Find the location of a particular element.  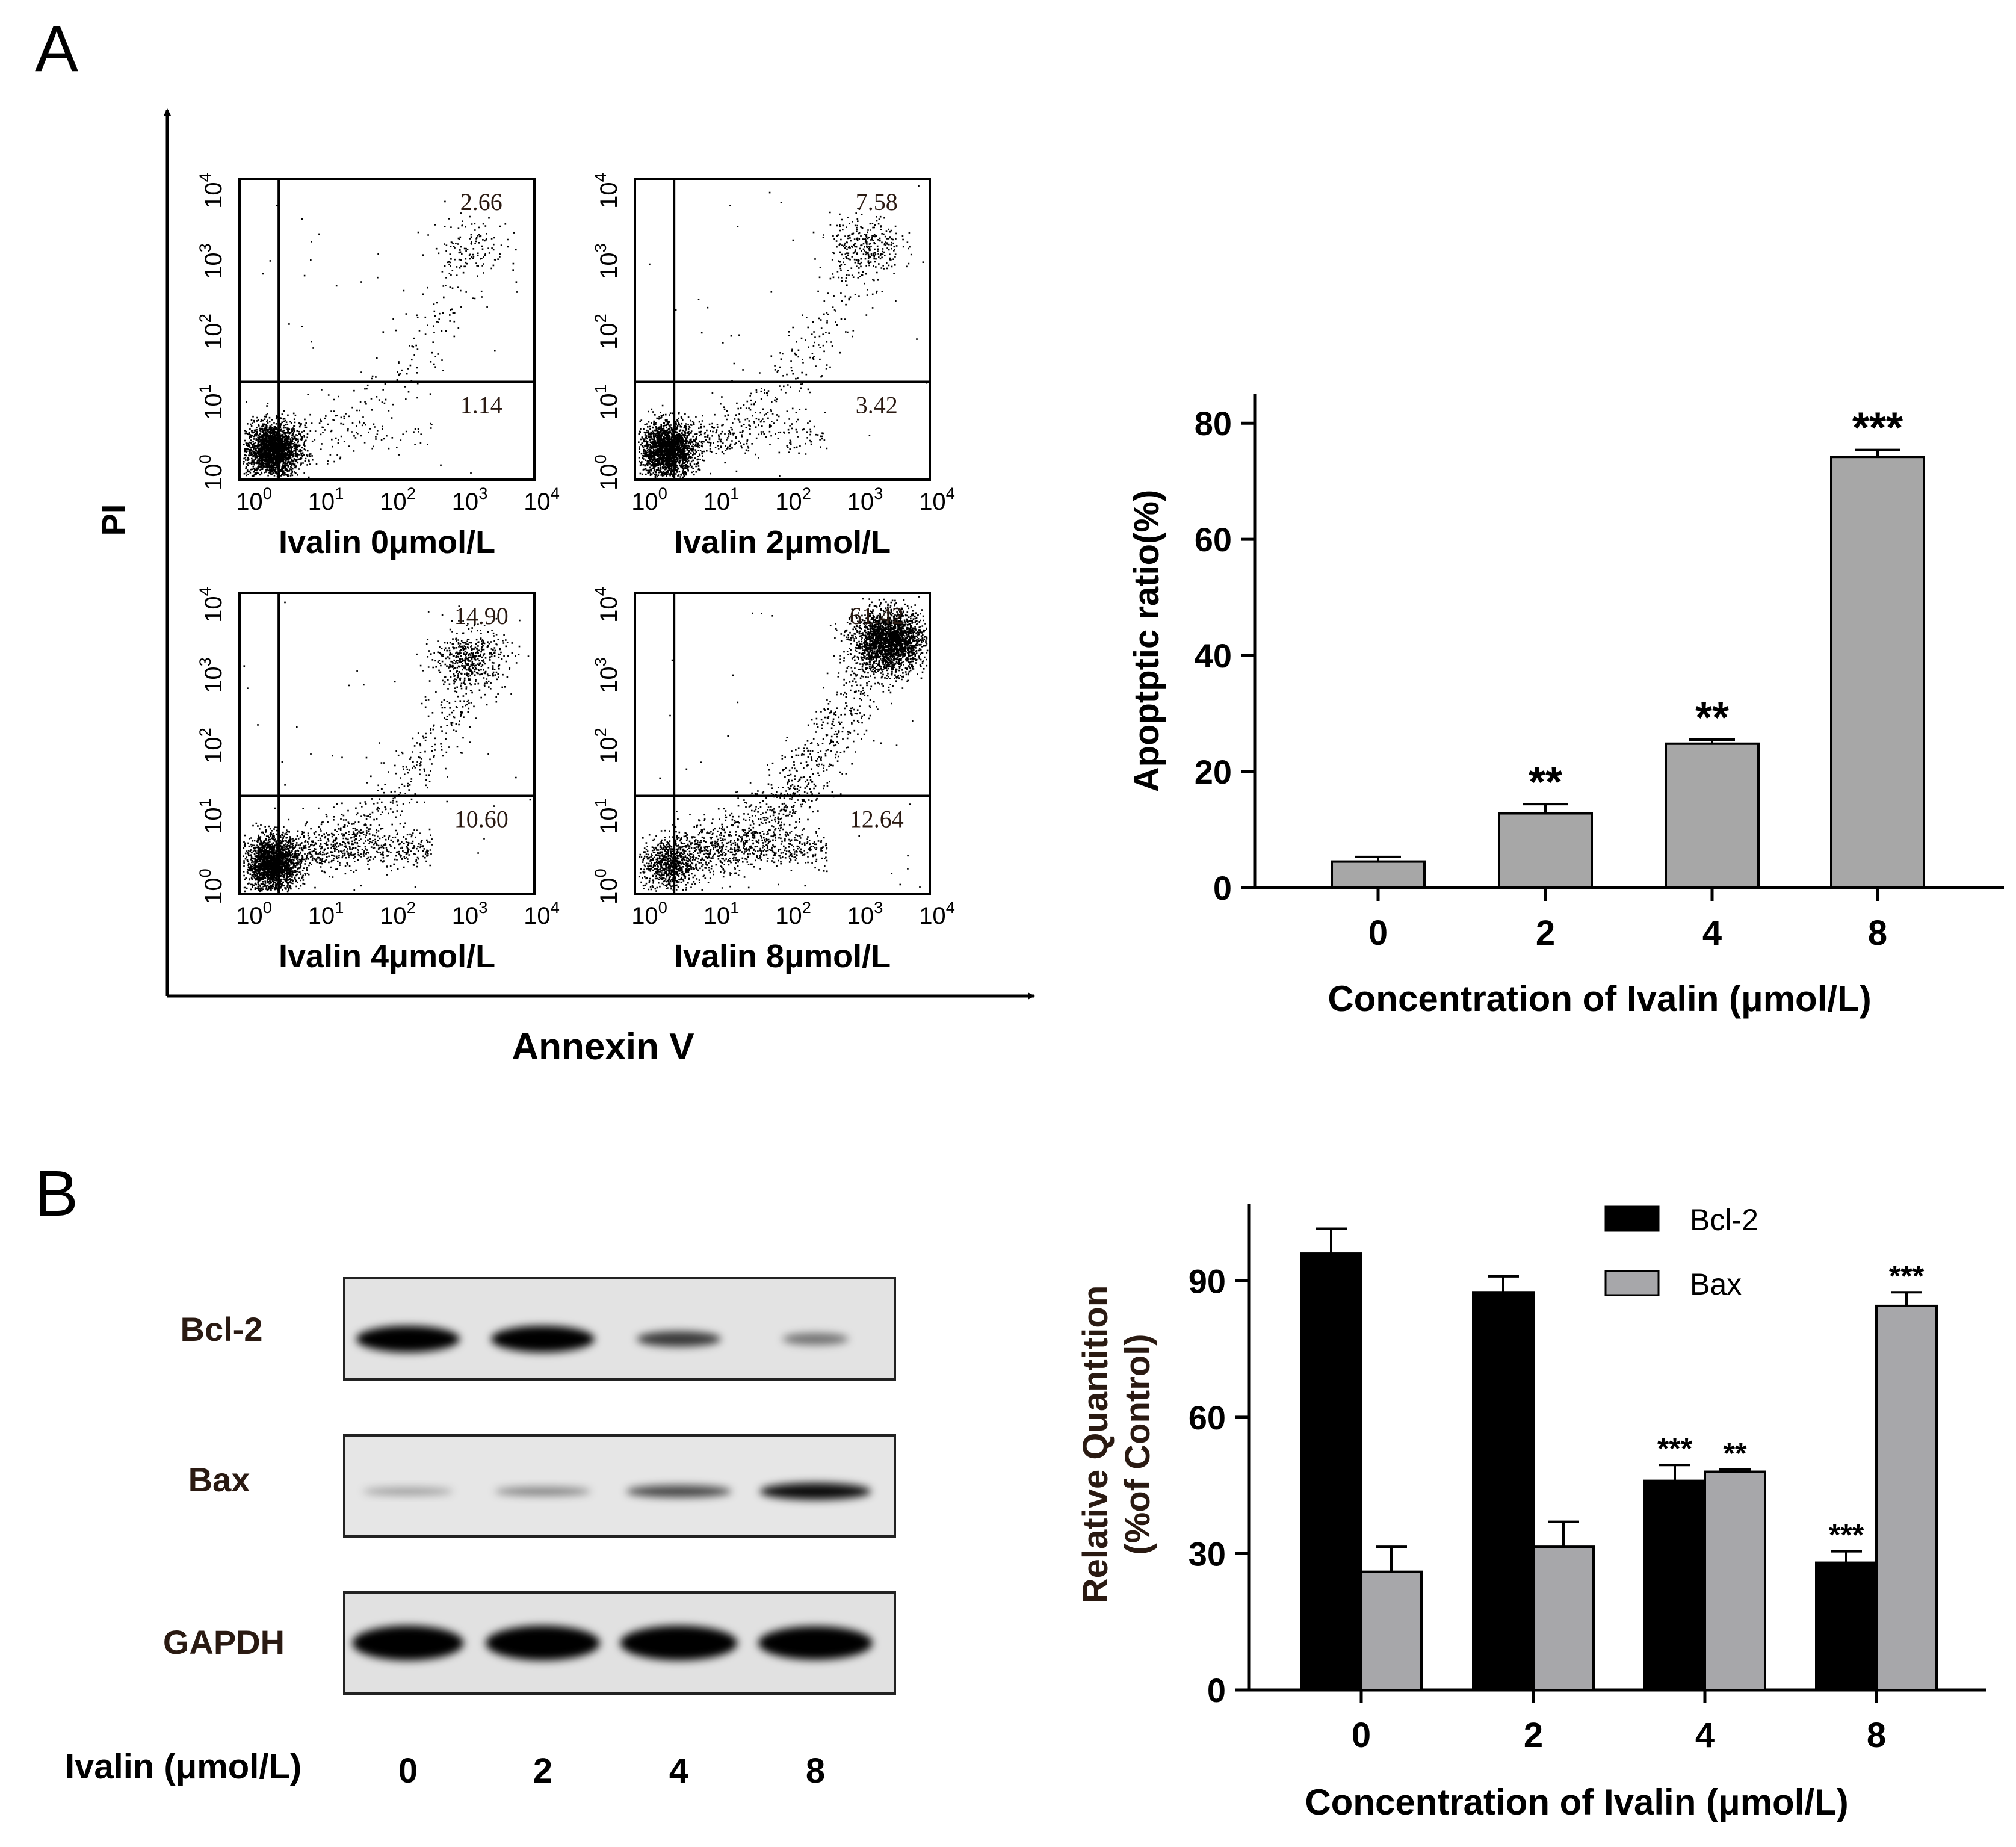

flow-x-tick-0-text: 10⁰ is located at coordinates (254, 913).